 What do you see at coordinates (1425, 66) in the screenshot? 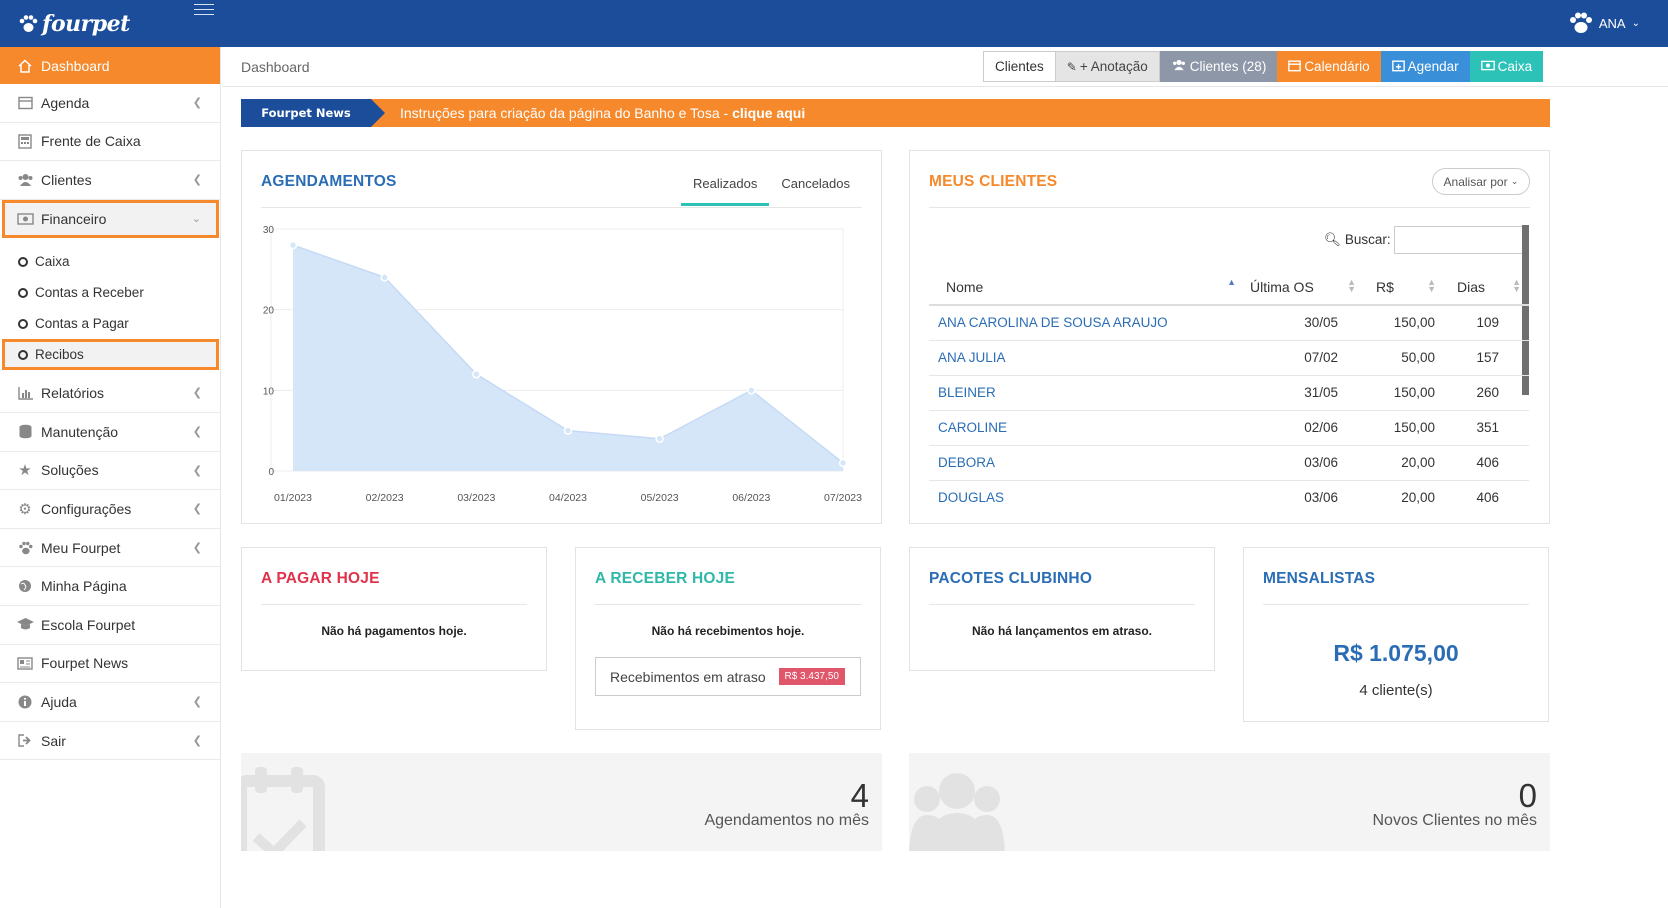
I see `agendar-button: Agendar` at bounding box center [1425, 66].